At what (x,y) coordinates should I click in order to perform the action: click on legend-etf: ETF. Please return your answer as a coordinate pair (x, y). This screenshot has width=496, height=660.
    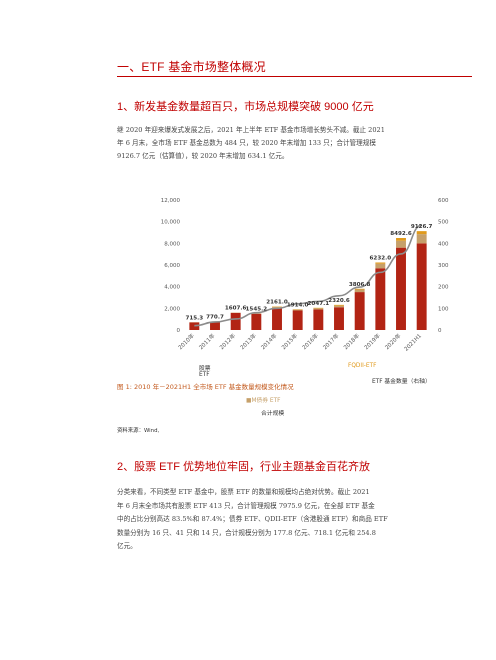
    Looking at the image, I should click on (204, 375).